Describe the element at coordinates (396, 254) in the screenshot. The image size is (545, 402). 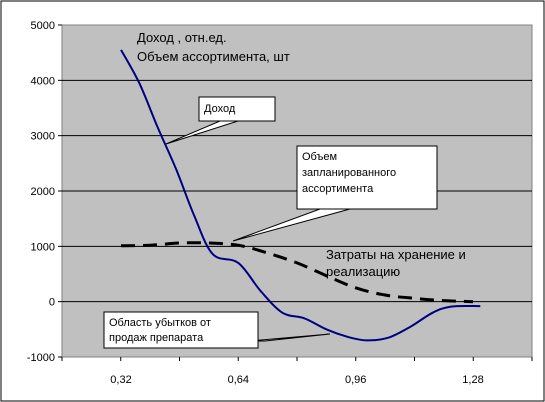
I see `annotation-costs-line1: Затраты на хранение и` at that location.